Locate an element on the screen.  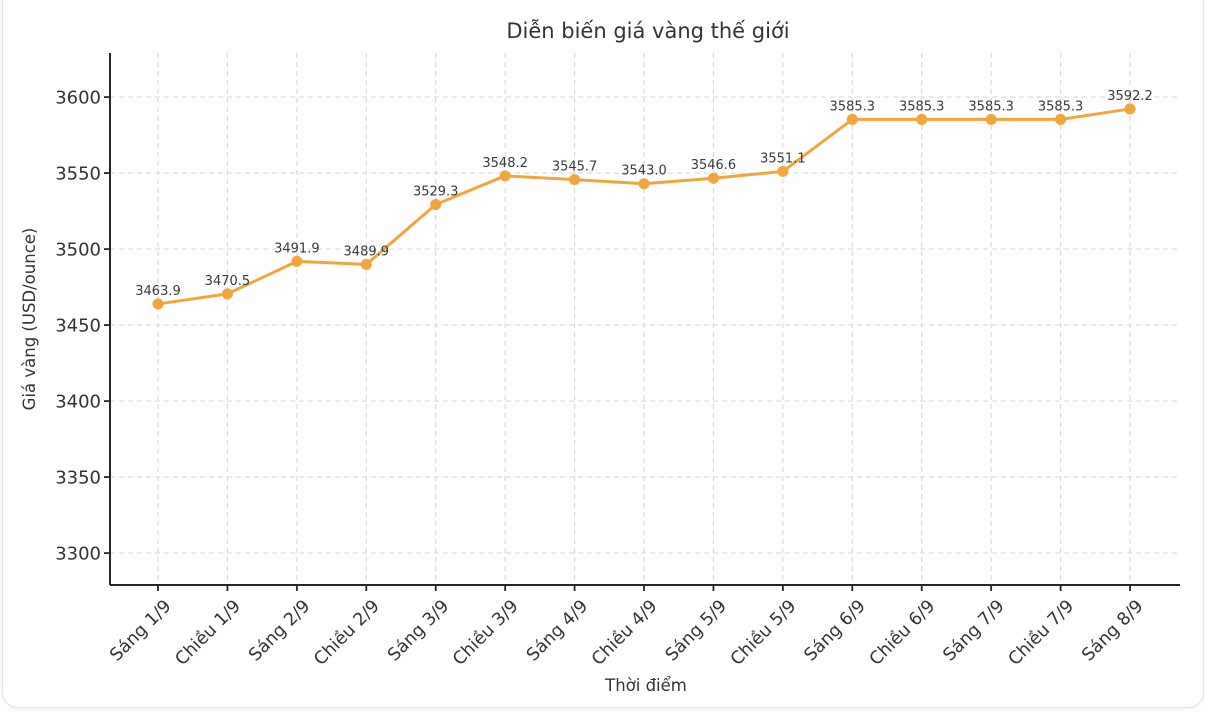
x-tick-label: Chiều 3/9 is located at coordinates (486, 633).